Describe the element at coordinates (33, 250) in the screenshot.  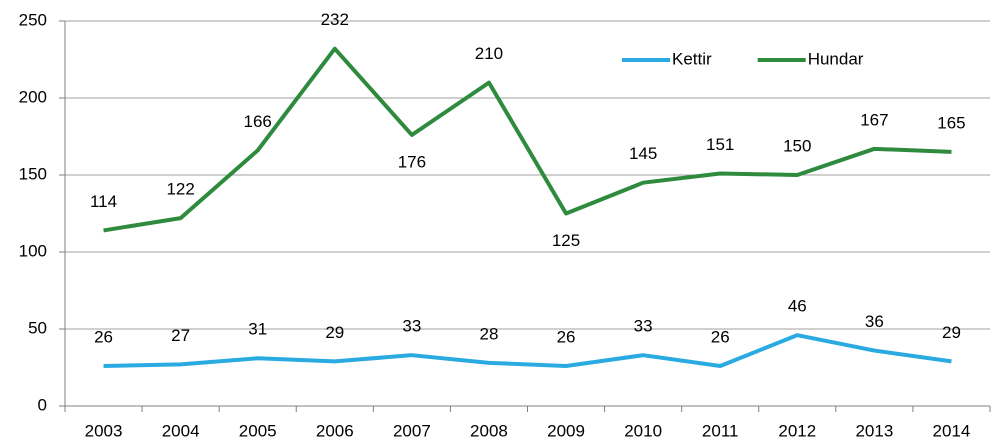
I see `y-tick-label: 100` at that location.